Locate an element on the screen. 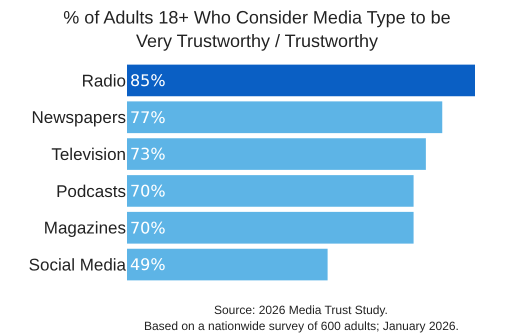  data-label: 85% is located at coordinates (148, 80).